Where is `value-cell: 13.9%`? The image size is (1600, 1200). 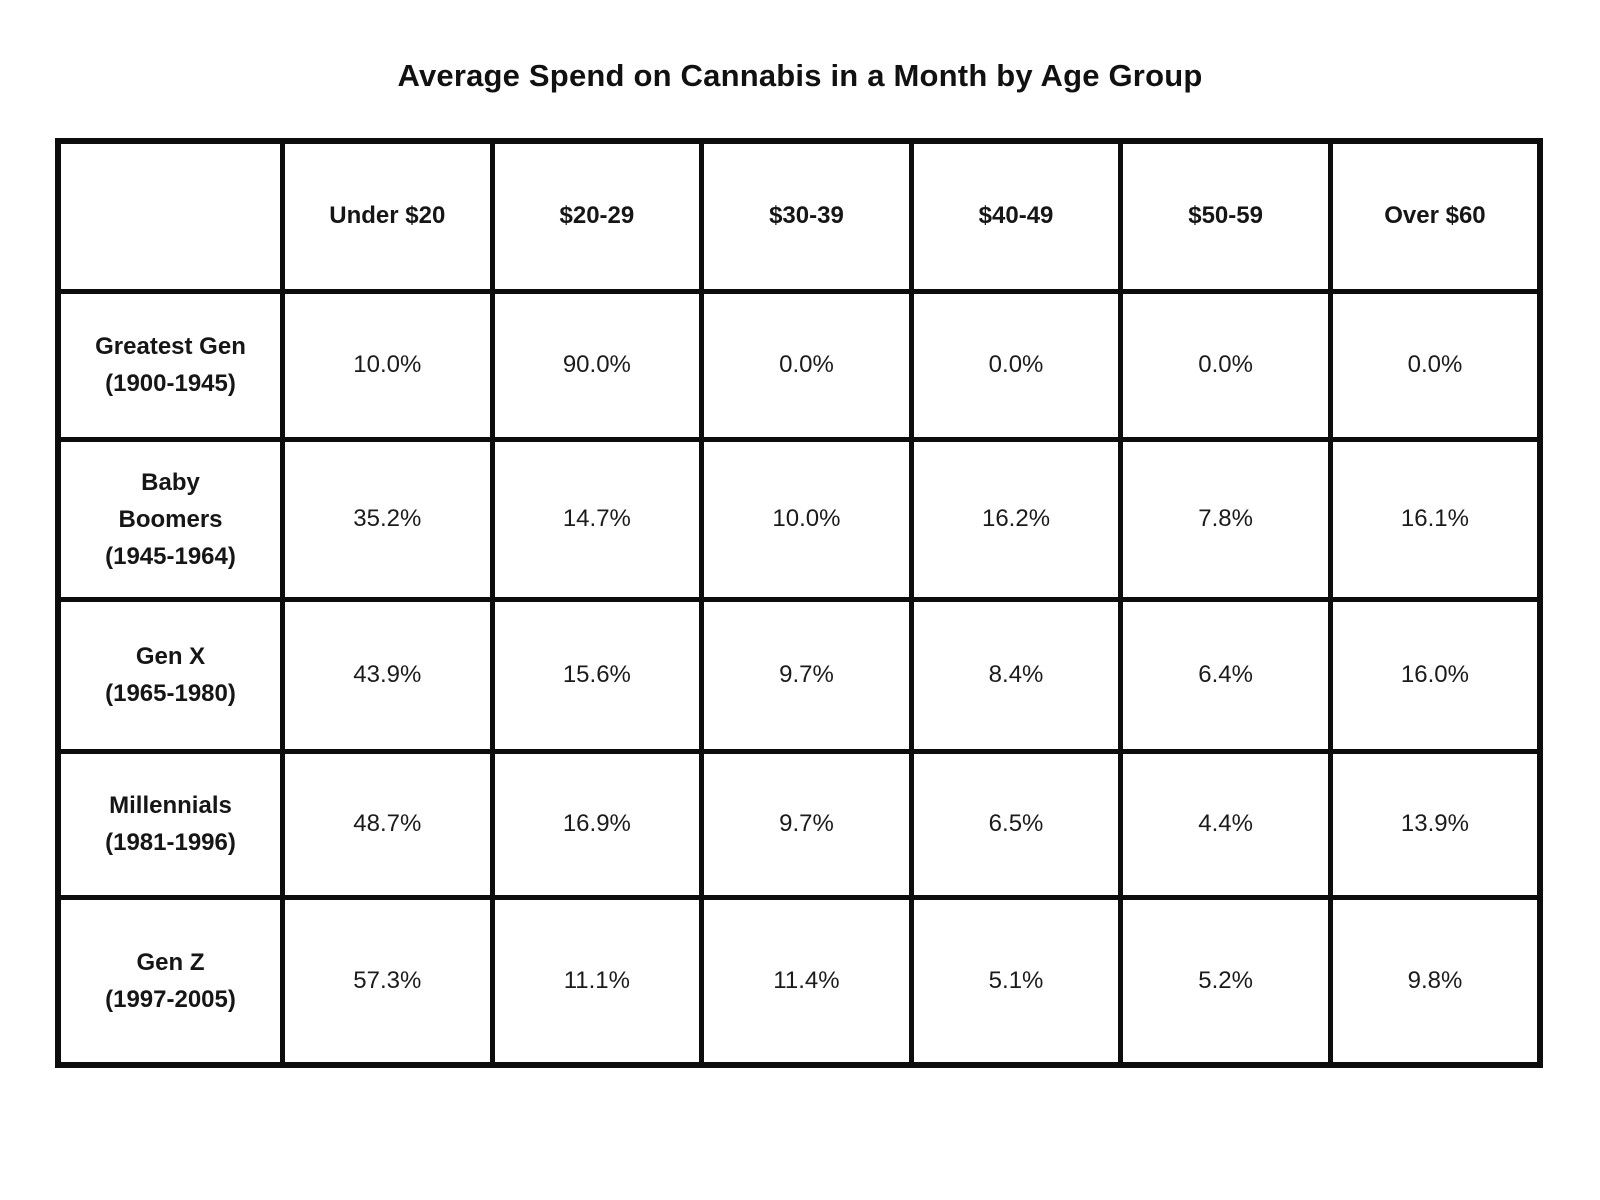
value-cell: 13.9% is located at coordinates (1435, 824).